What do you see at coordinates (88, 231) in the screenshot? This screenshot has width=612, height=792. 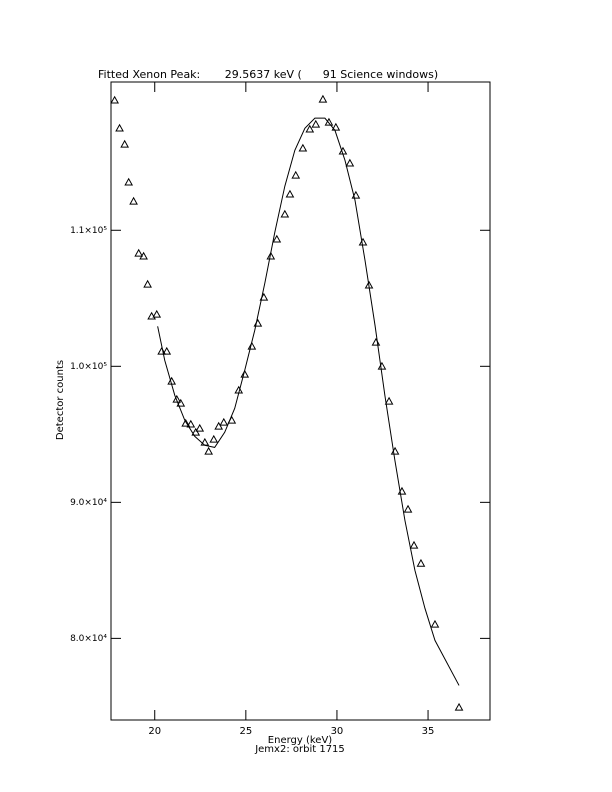 I see `y-tick-label: 1.1×10⁵` at bounding box center [88, 231].